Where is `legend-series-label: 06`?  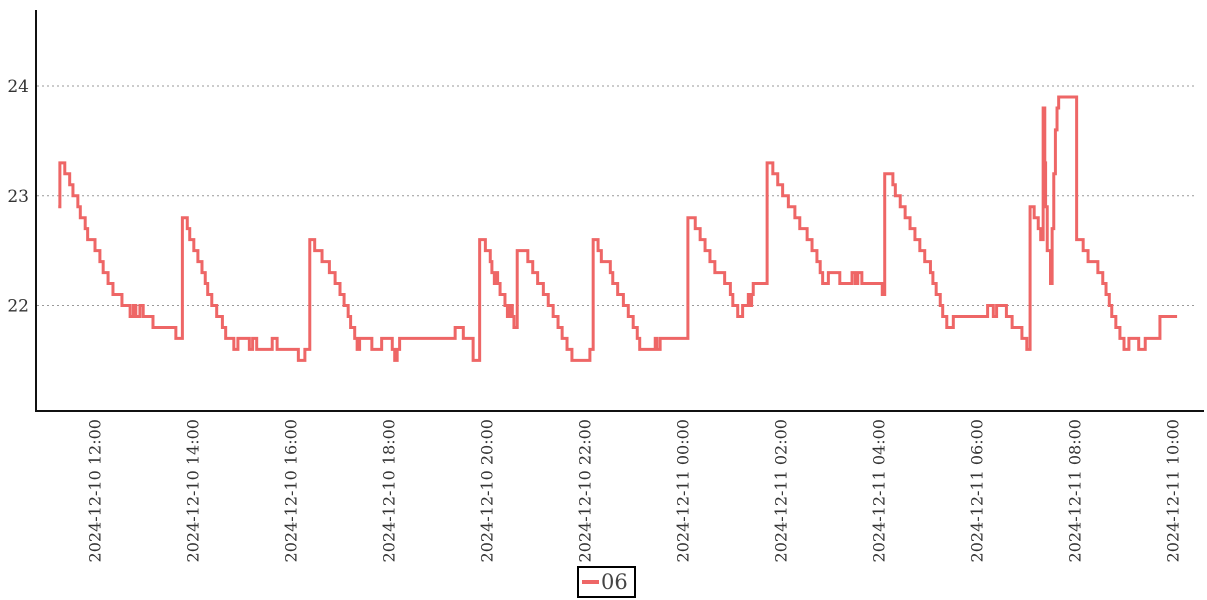 legend-series-label: 06 is located at coordinates (614, 582).